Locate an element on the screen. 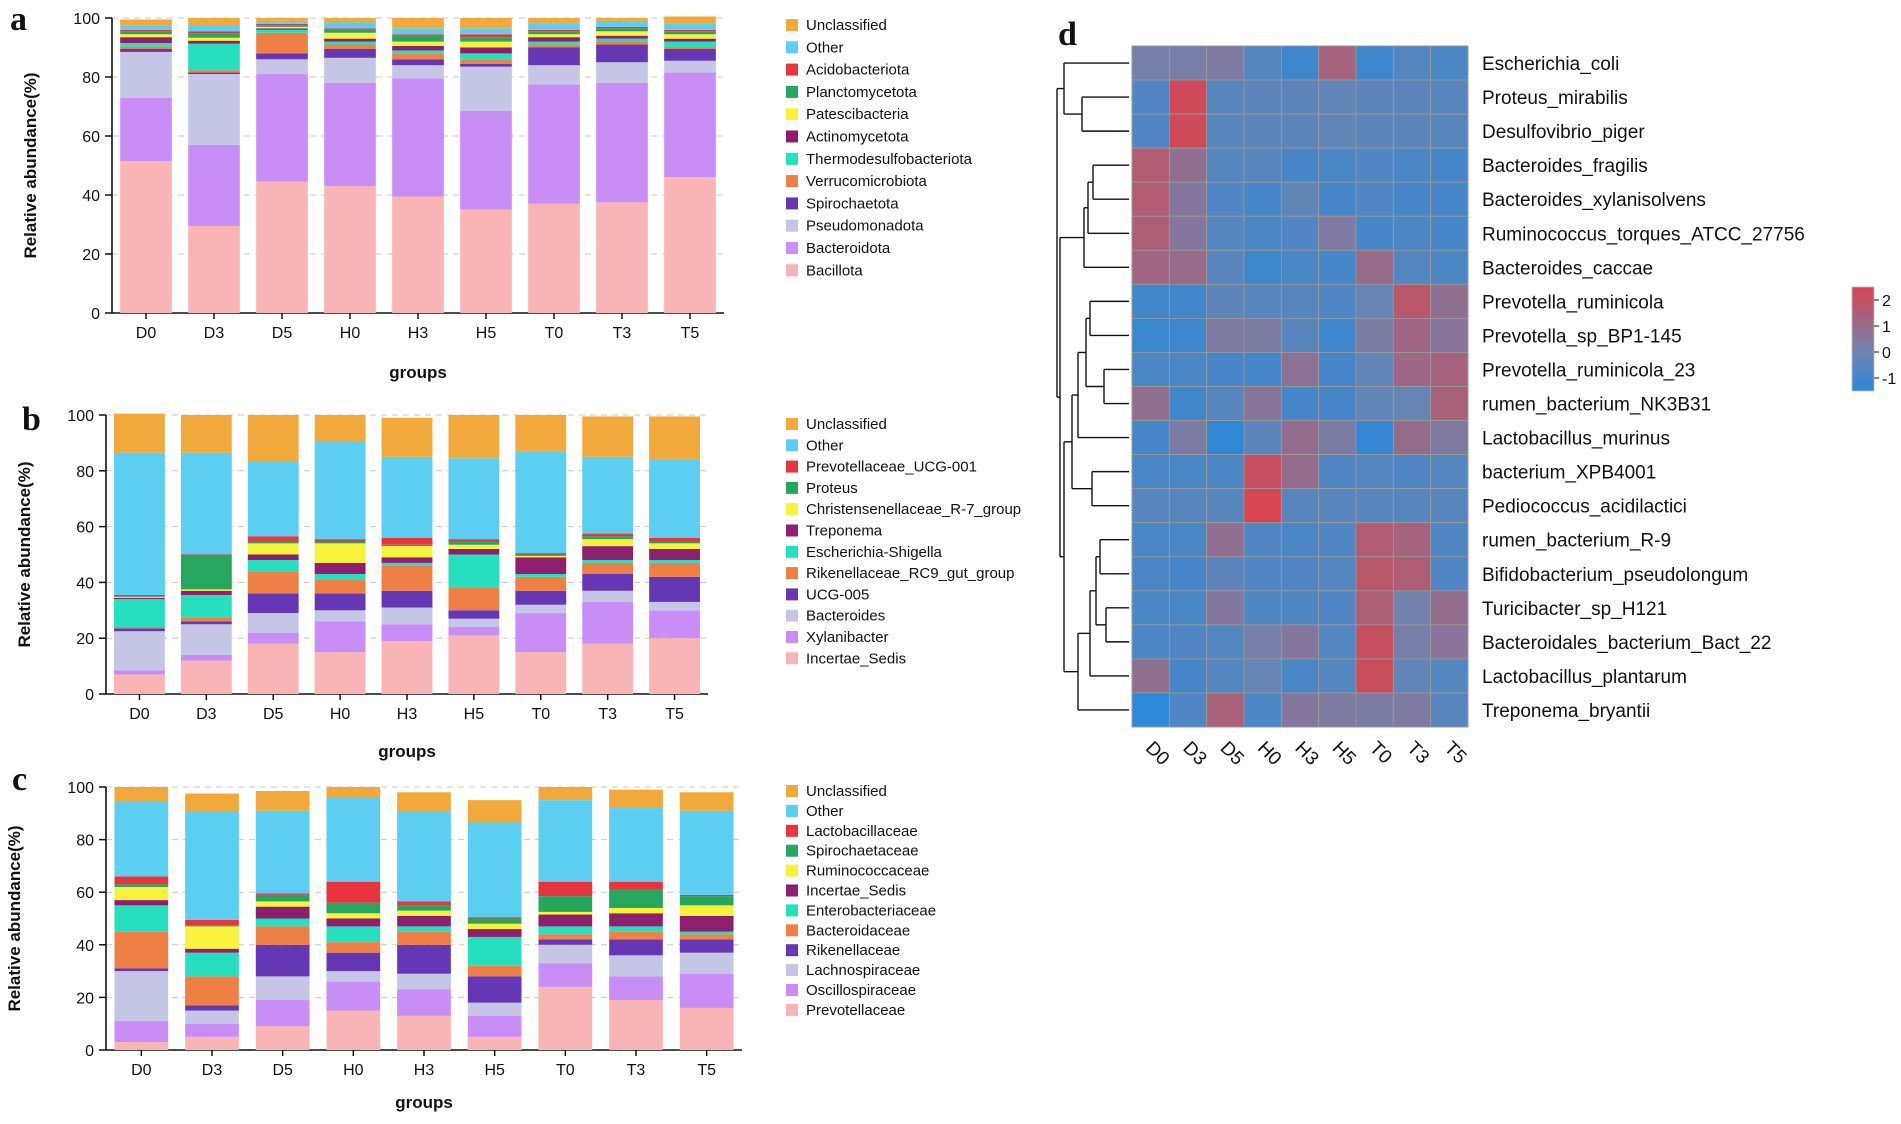  legend-label-lachnospiraceae: Lachnospiraceae is located at coordinates (863, 970).